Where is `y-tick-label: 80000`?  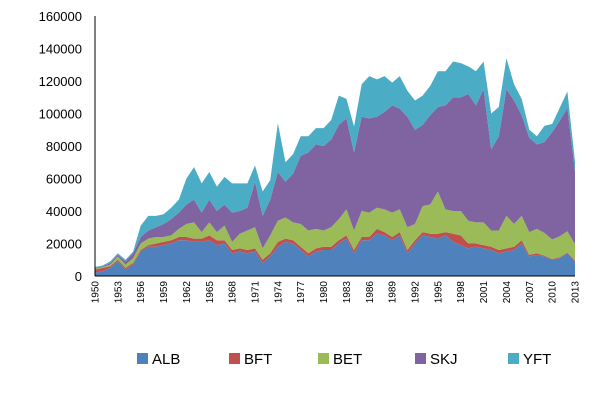
y-tick-label: 80000 is located at coordinates (64, 146).